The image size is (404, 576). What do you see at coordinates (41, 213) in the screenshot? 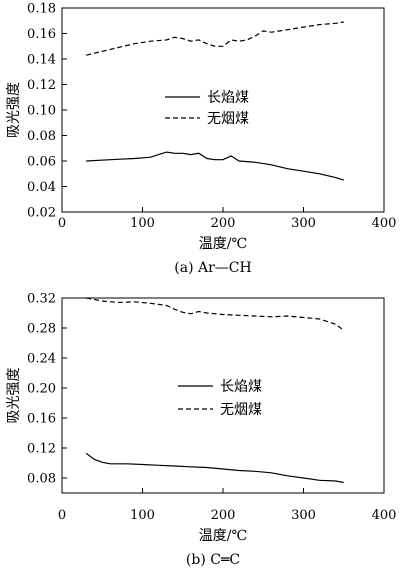
I see `y-tick-label: 0.02` at bounding box center [41, 213].